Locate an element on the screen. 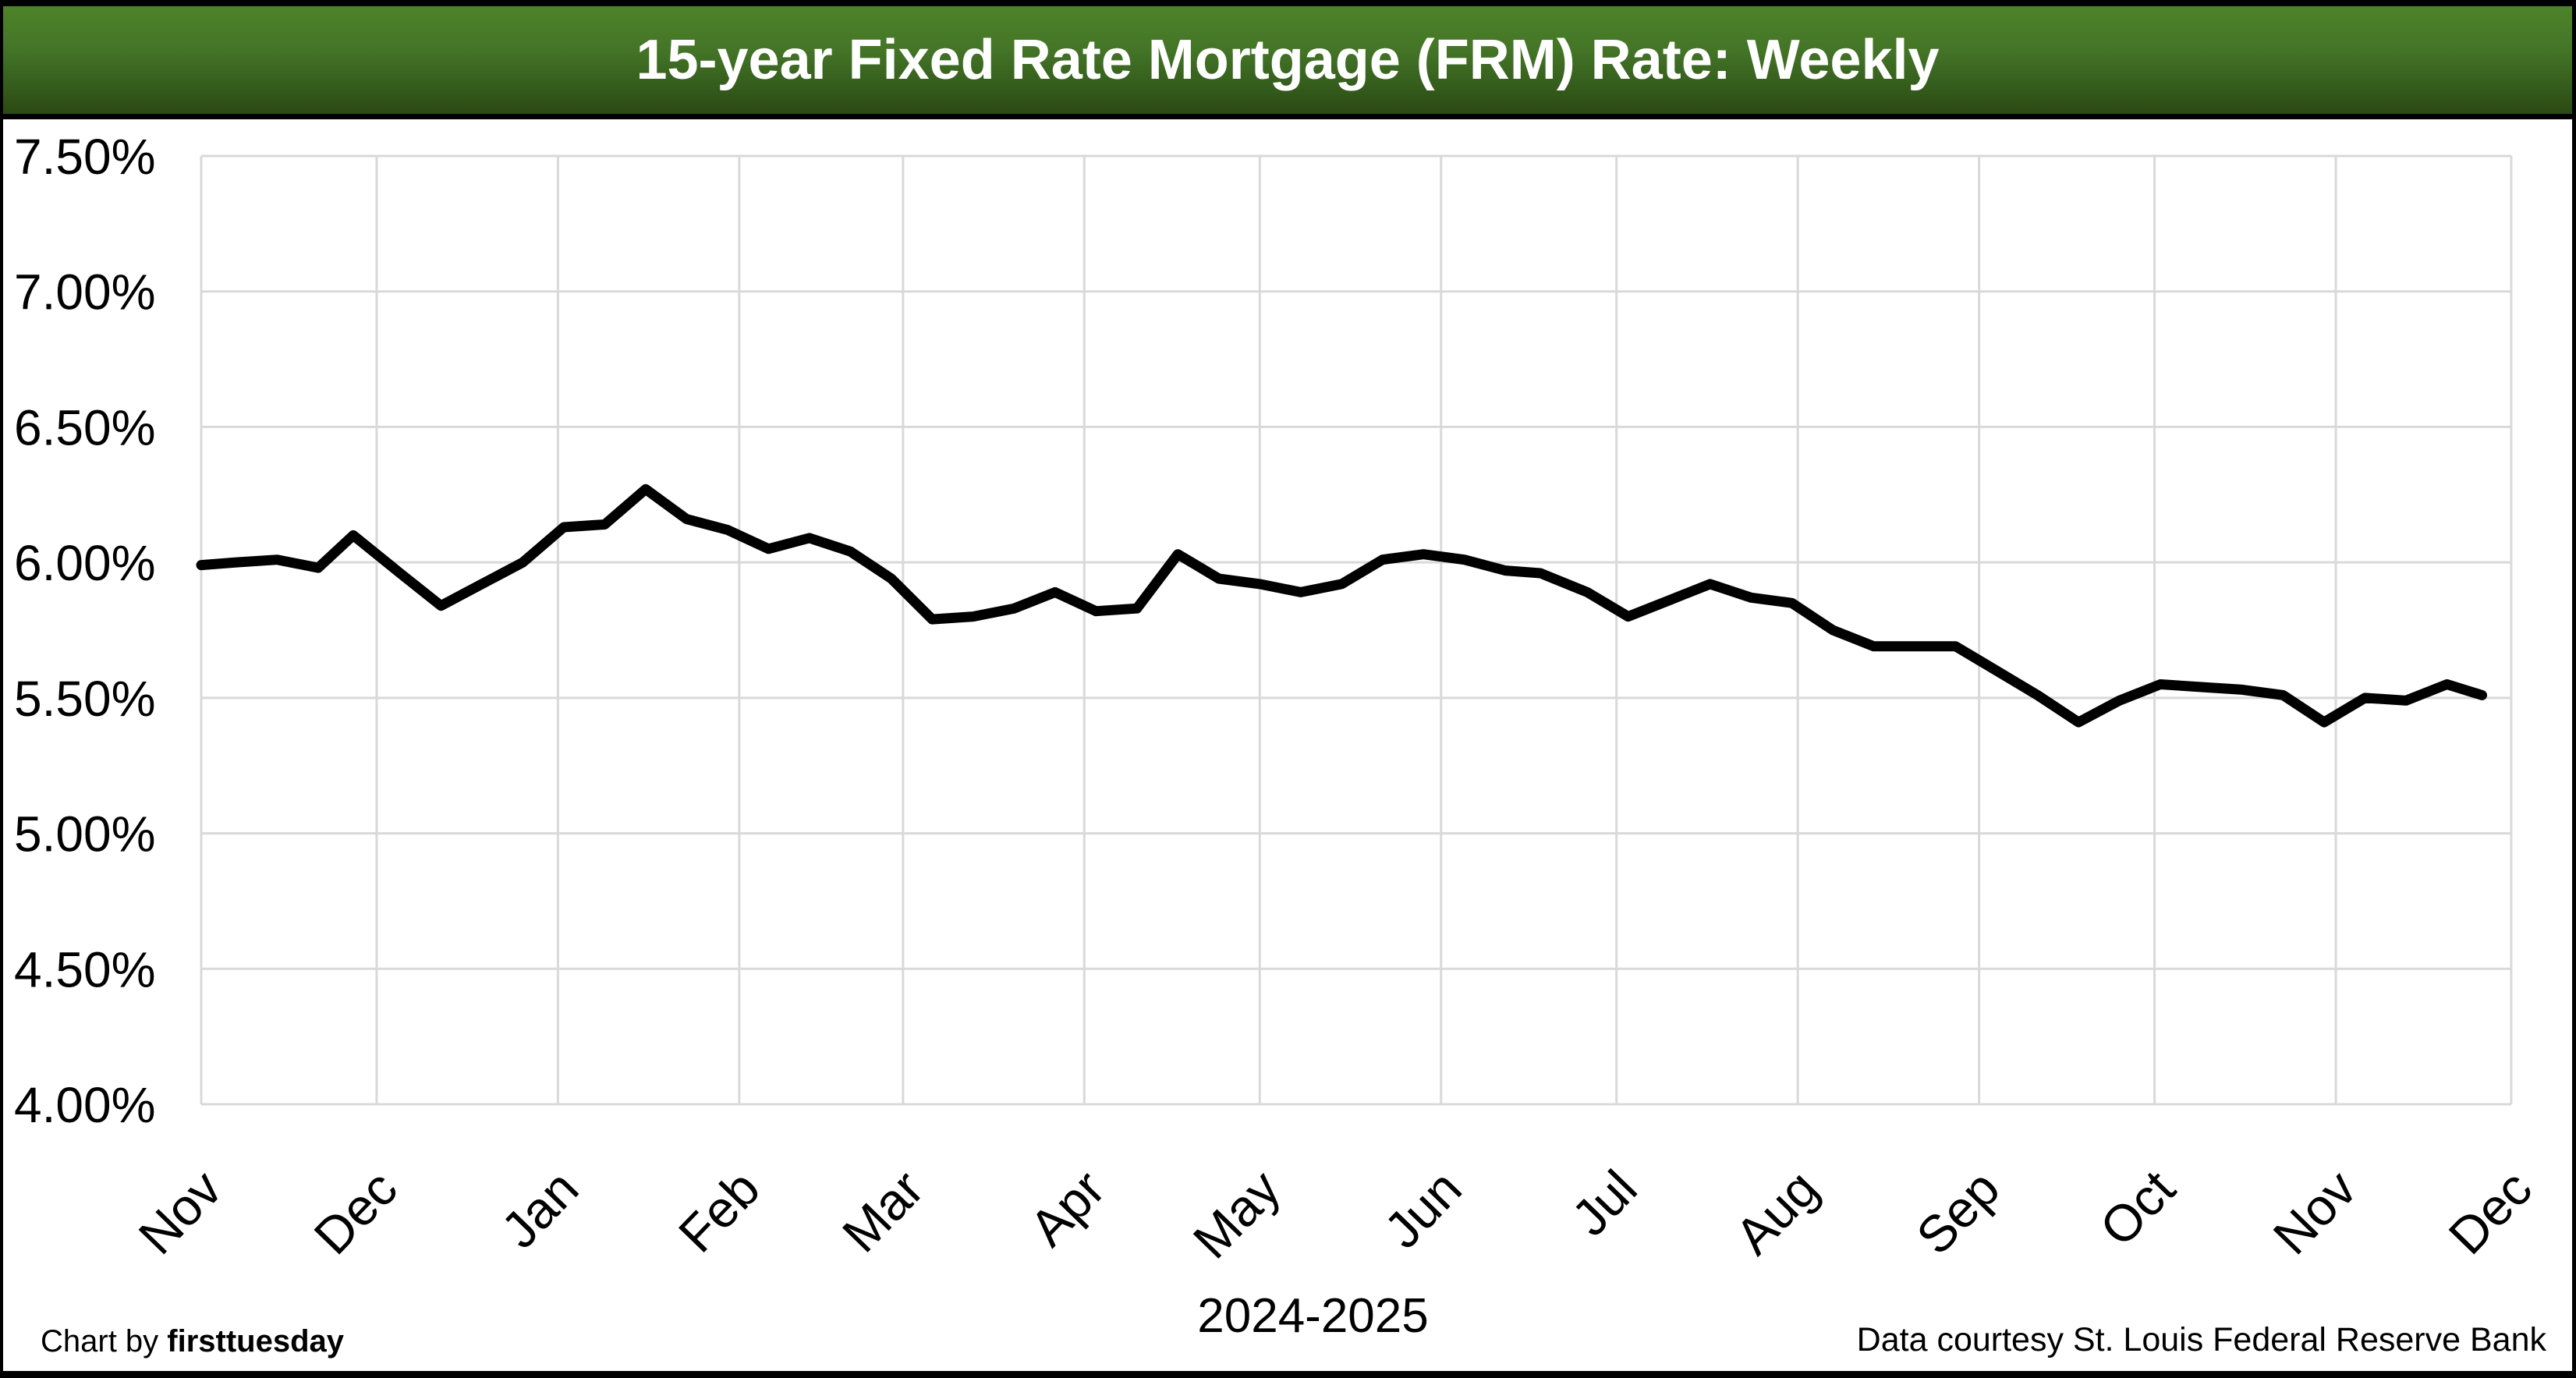  x-axis-tick-label: Sep is located at coordinates (1958, 1212).